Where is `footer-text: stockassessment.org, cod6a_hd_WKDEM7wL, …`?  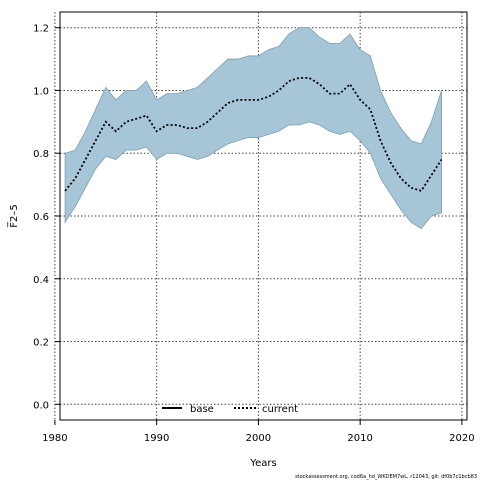 footer-text: stockassessment.org, cod6a_hd_WKDEM7wL, … is located at coordinates (386, 477).